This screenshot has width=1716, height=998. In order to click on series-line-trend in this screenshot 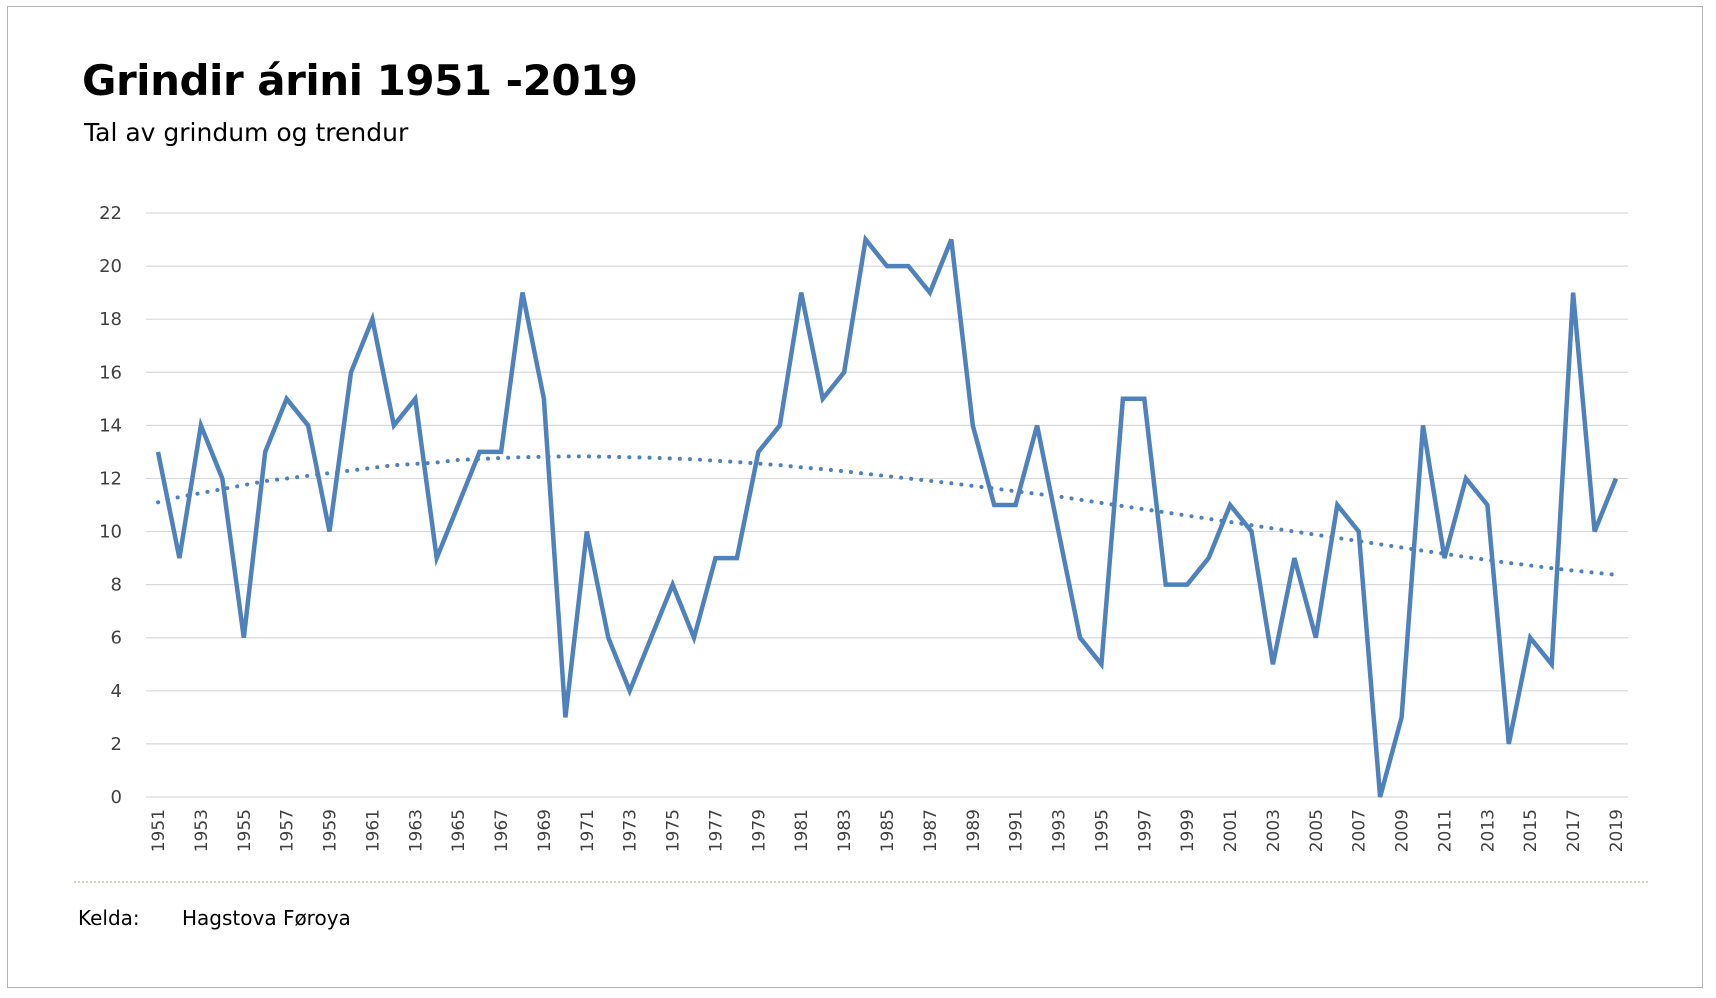, I will do `click(887, 515)`.